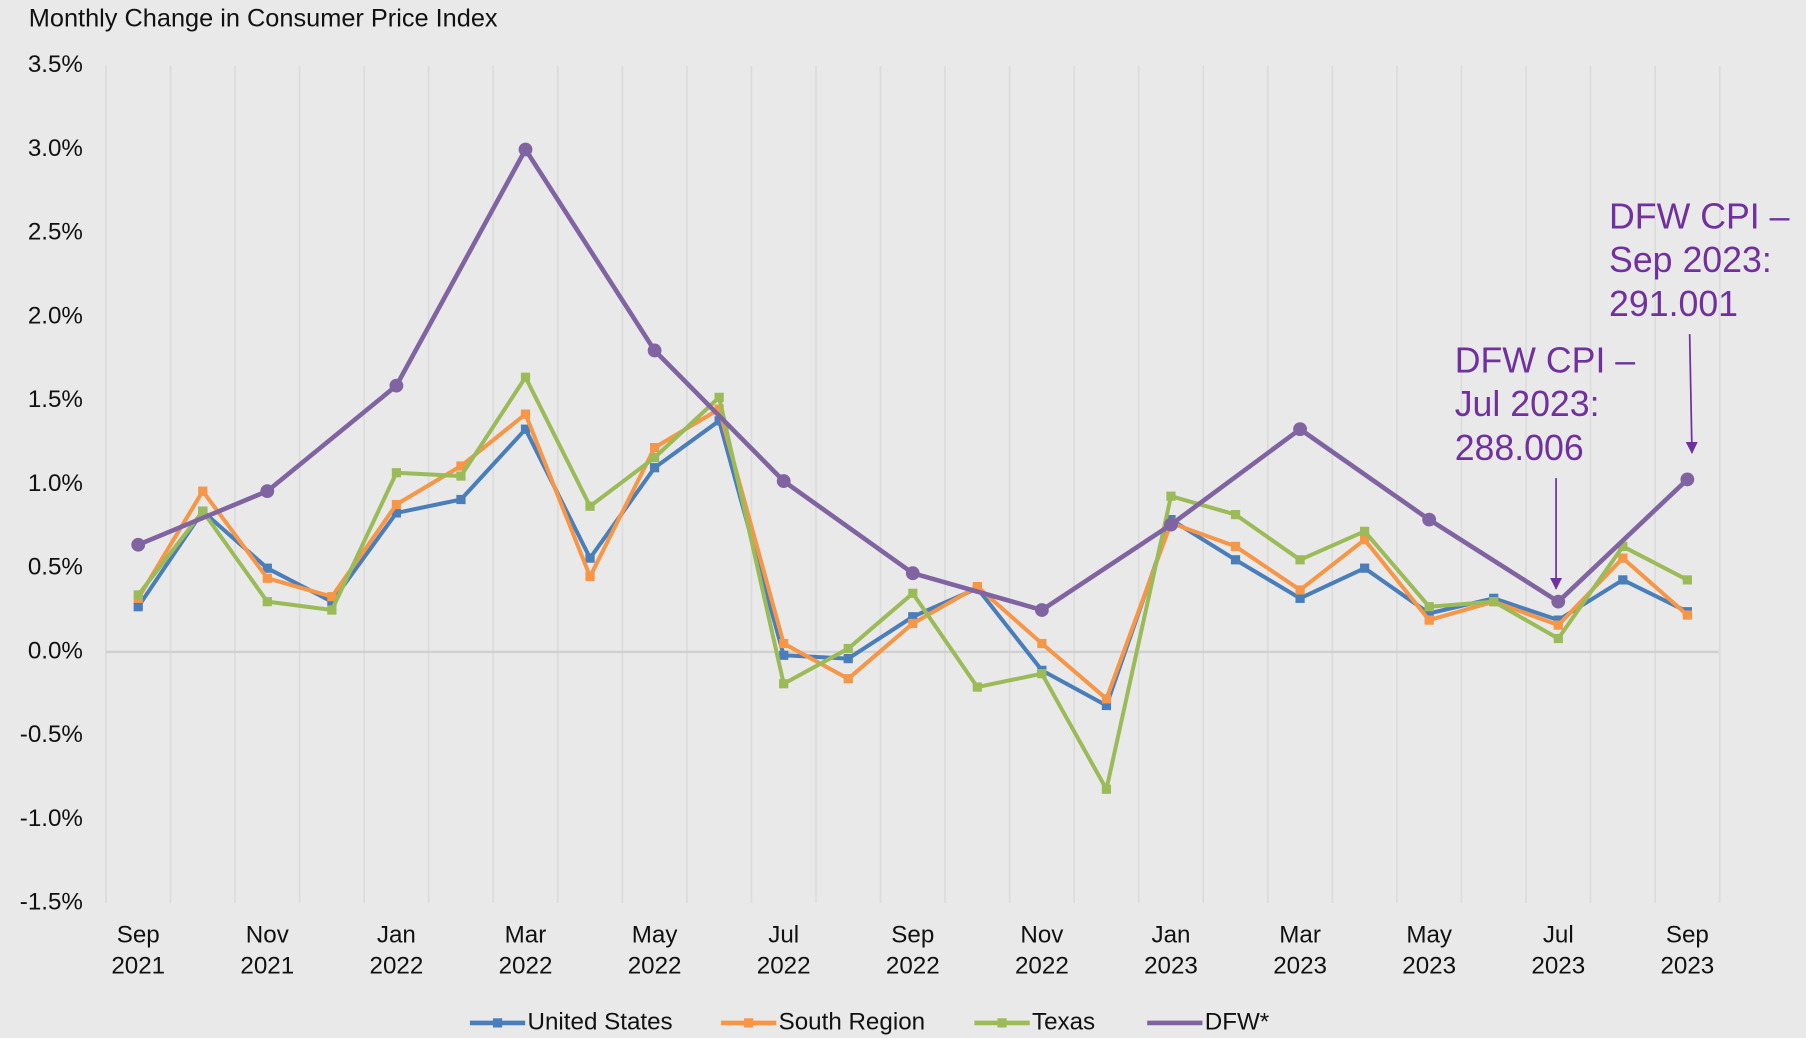  I want to click on legend-label: Texas, so click(1063, 1021).